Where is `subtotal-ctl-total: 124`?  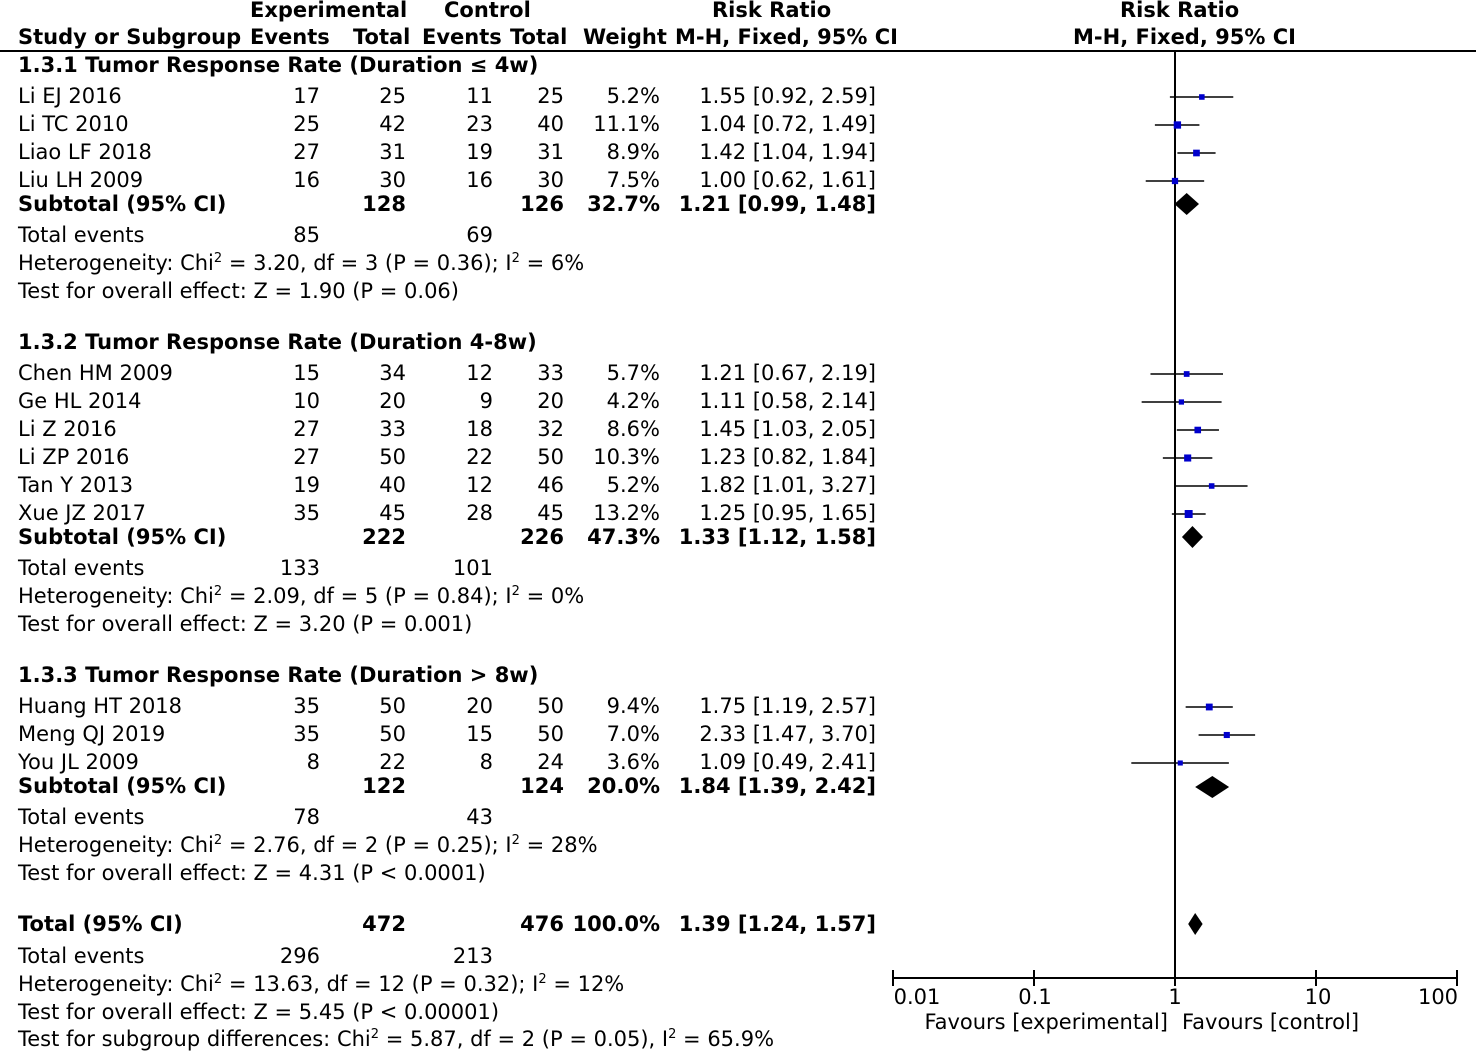
subtotal-ctl-total: 124 is located at coordinates (542, 786).